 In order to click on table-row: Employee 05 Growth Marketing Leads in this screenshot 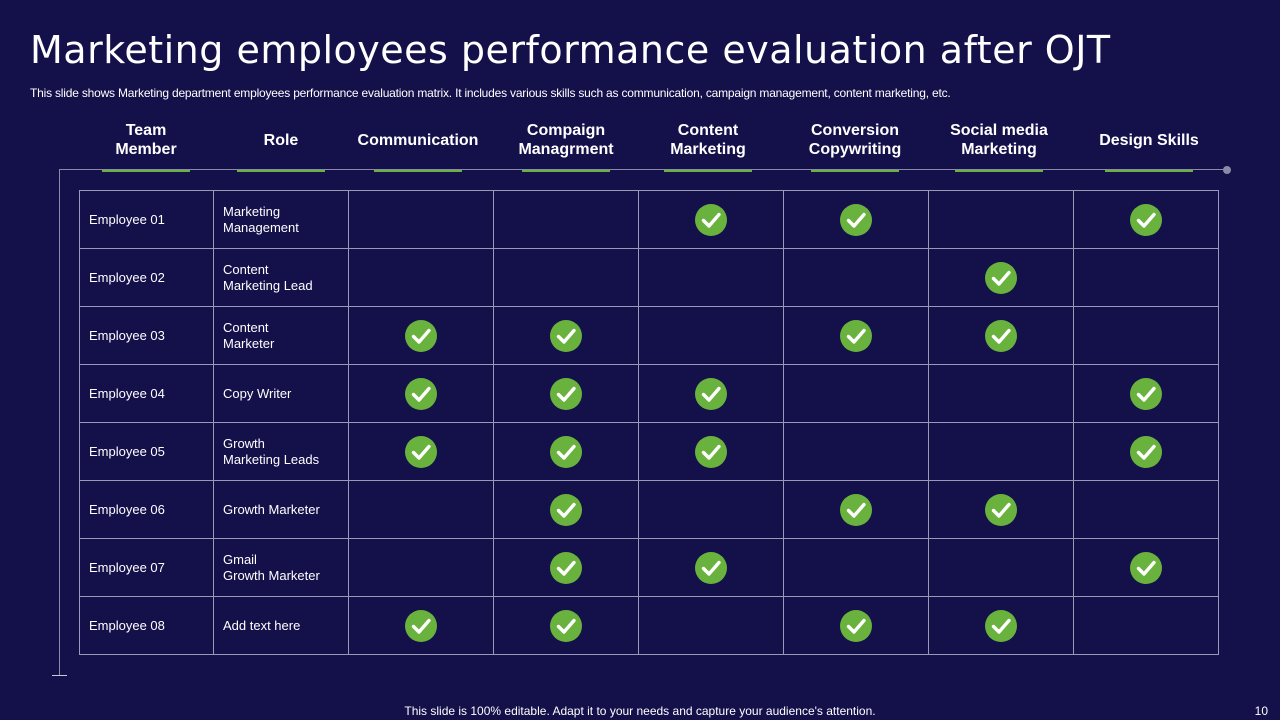, I will do `click(649, 451)`.